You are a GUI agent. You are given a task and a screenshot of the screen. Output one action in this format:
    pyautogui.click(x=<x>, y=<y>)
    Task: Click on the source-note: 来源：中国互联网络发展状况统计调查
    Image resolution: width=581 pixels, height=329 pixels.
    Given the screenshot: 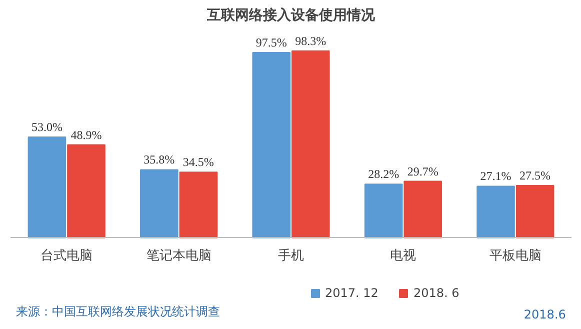 What is the action you would take?
    pyautogui.click(x=118, y=311)
    